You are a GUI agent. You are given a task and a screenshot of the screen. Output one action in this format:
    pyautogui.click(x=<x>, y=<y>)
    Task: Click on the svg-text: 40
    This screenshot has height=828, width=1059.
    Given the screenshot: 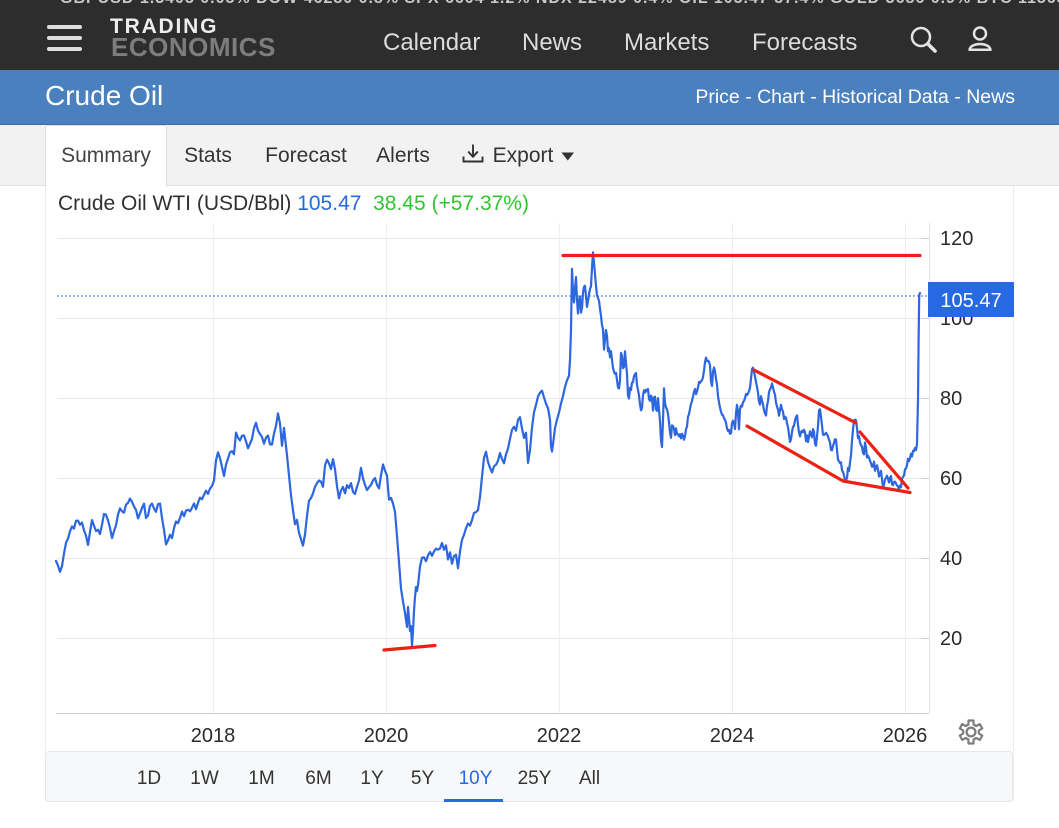 What is the action you would take?
    pyautogui.click(x=951, y=559)
    